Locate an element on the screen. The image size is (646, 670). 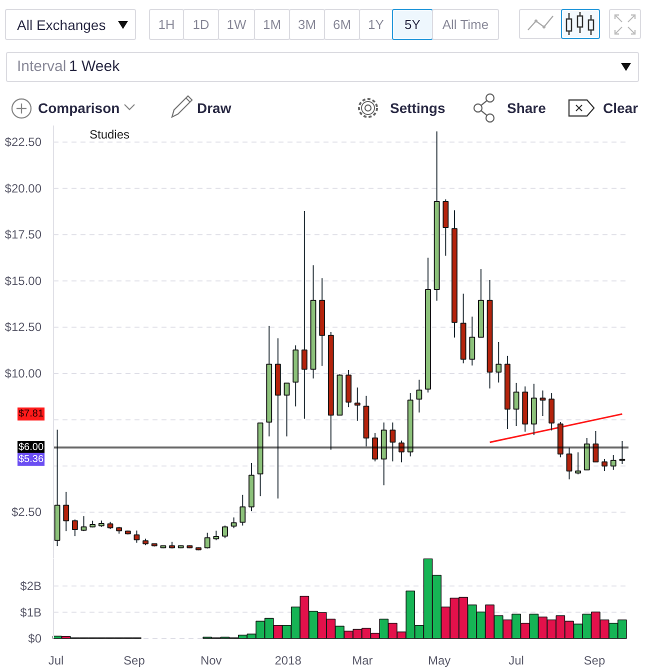
text: All Time is located at coordinates (465, 25).